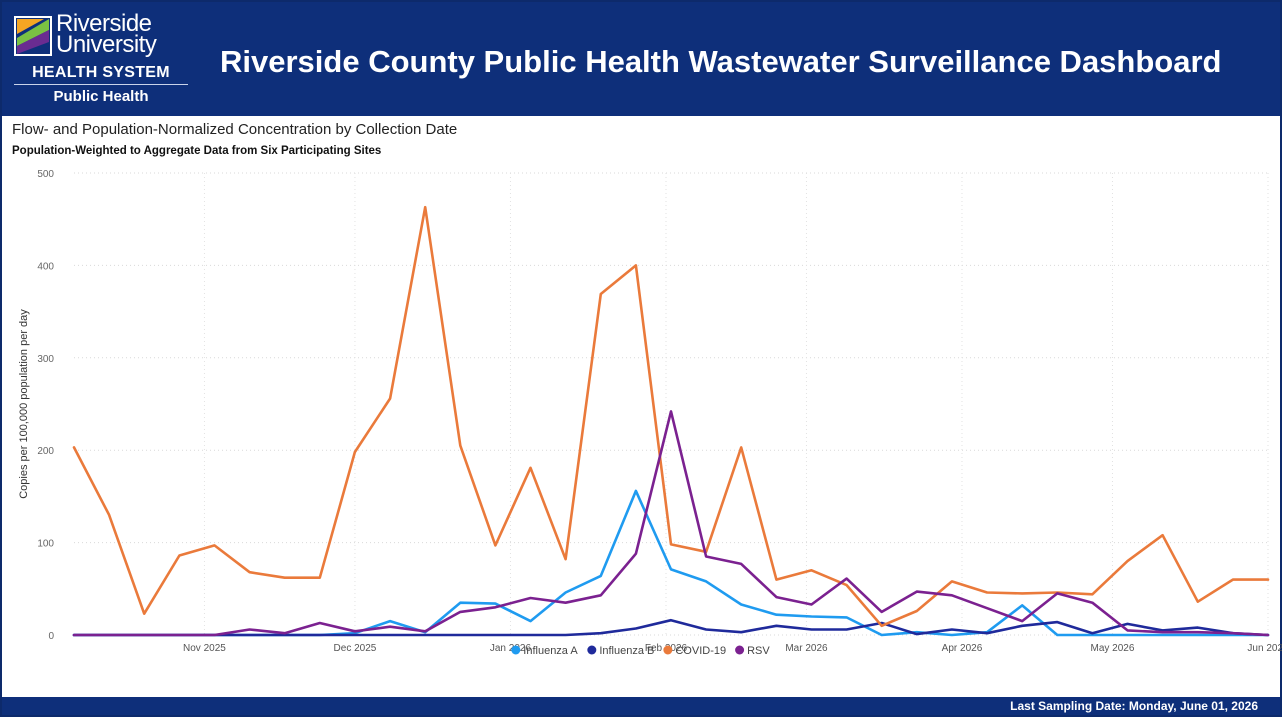 The height and width of the screenshot is (717, 1282). What do you see at coordinates (516, 650) in the screenshot?
I see `legend-marker-influenza-a` at bounding box center [516, 650].